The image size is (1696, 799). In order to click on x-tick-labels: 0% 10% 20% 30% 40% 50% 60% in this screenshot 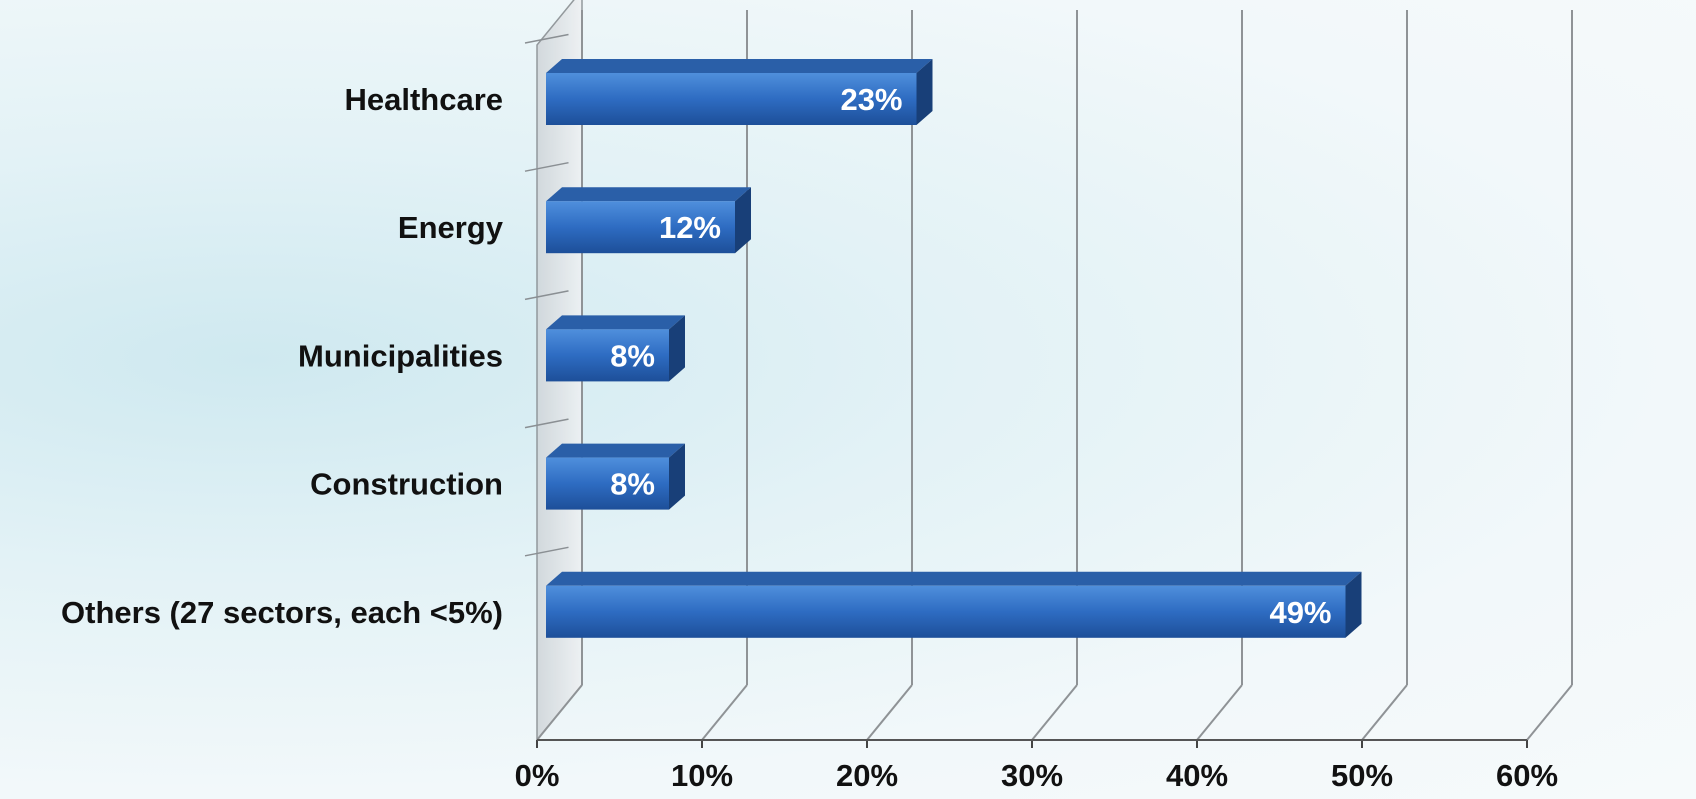, I will do `click(1036, 775)`.